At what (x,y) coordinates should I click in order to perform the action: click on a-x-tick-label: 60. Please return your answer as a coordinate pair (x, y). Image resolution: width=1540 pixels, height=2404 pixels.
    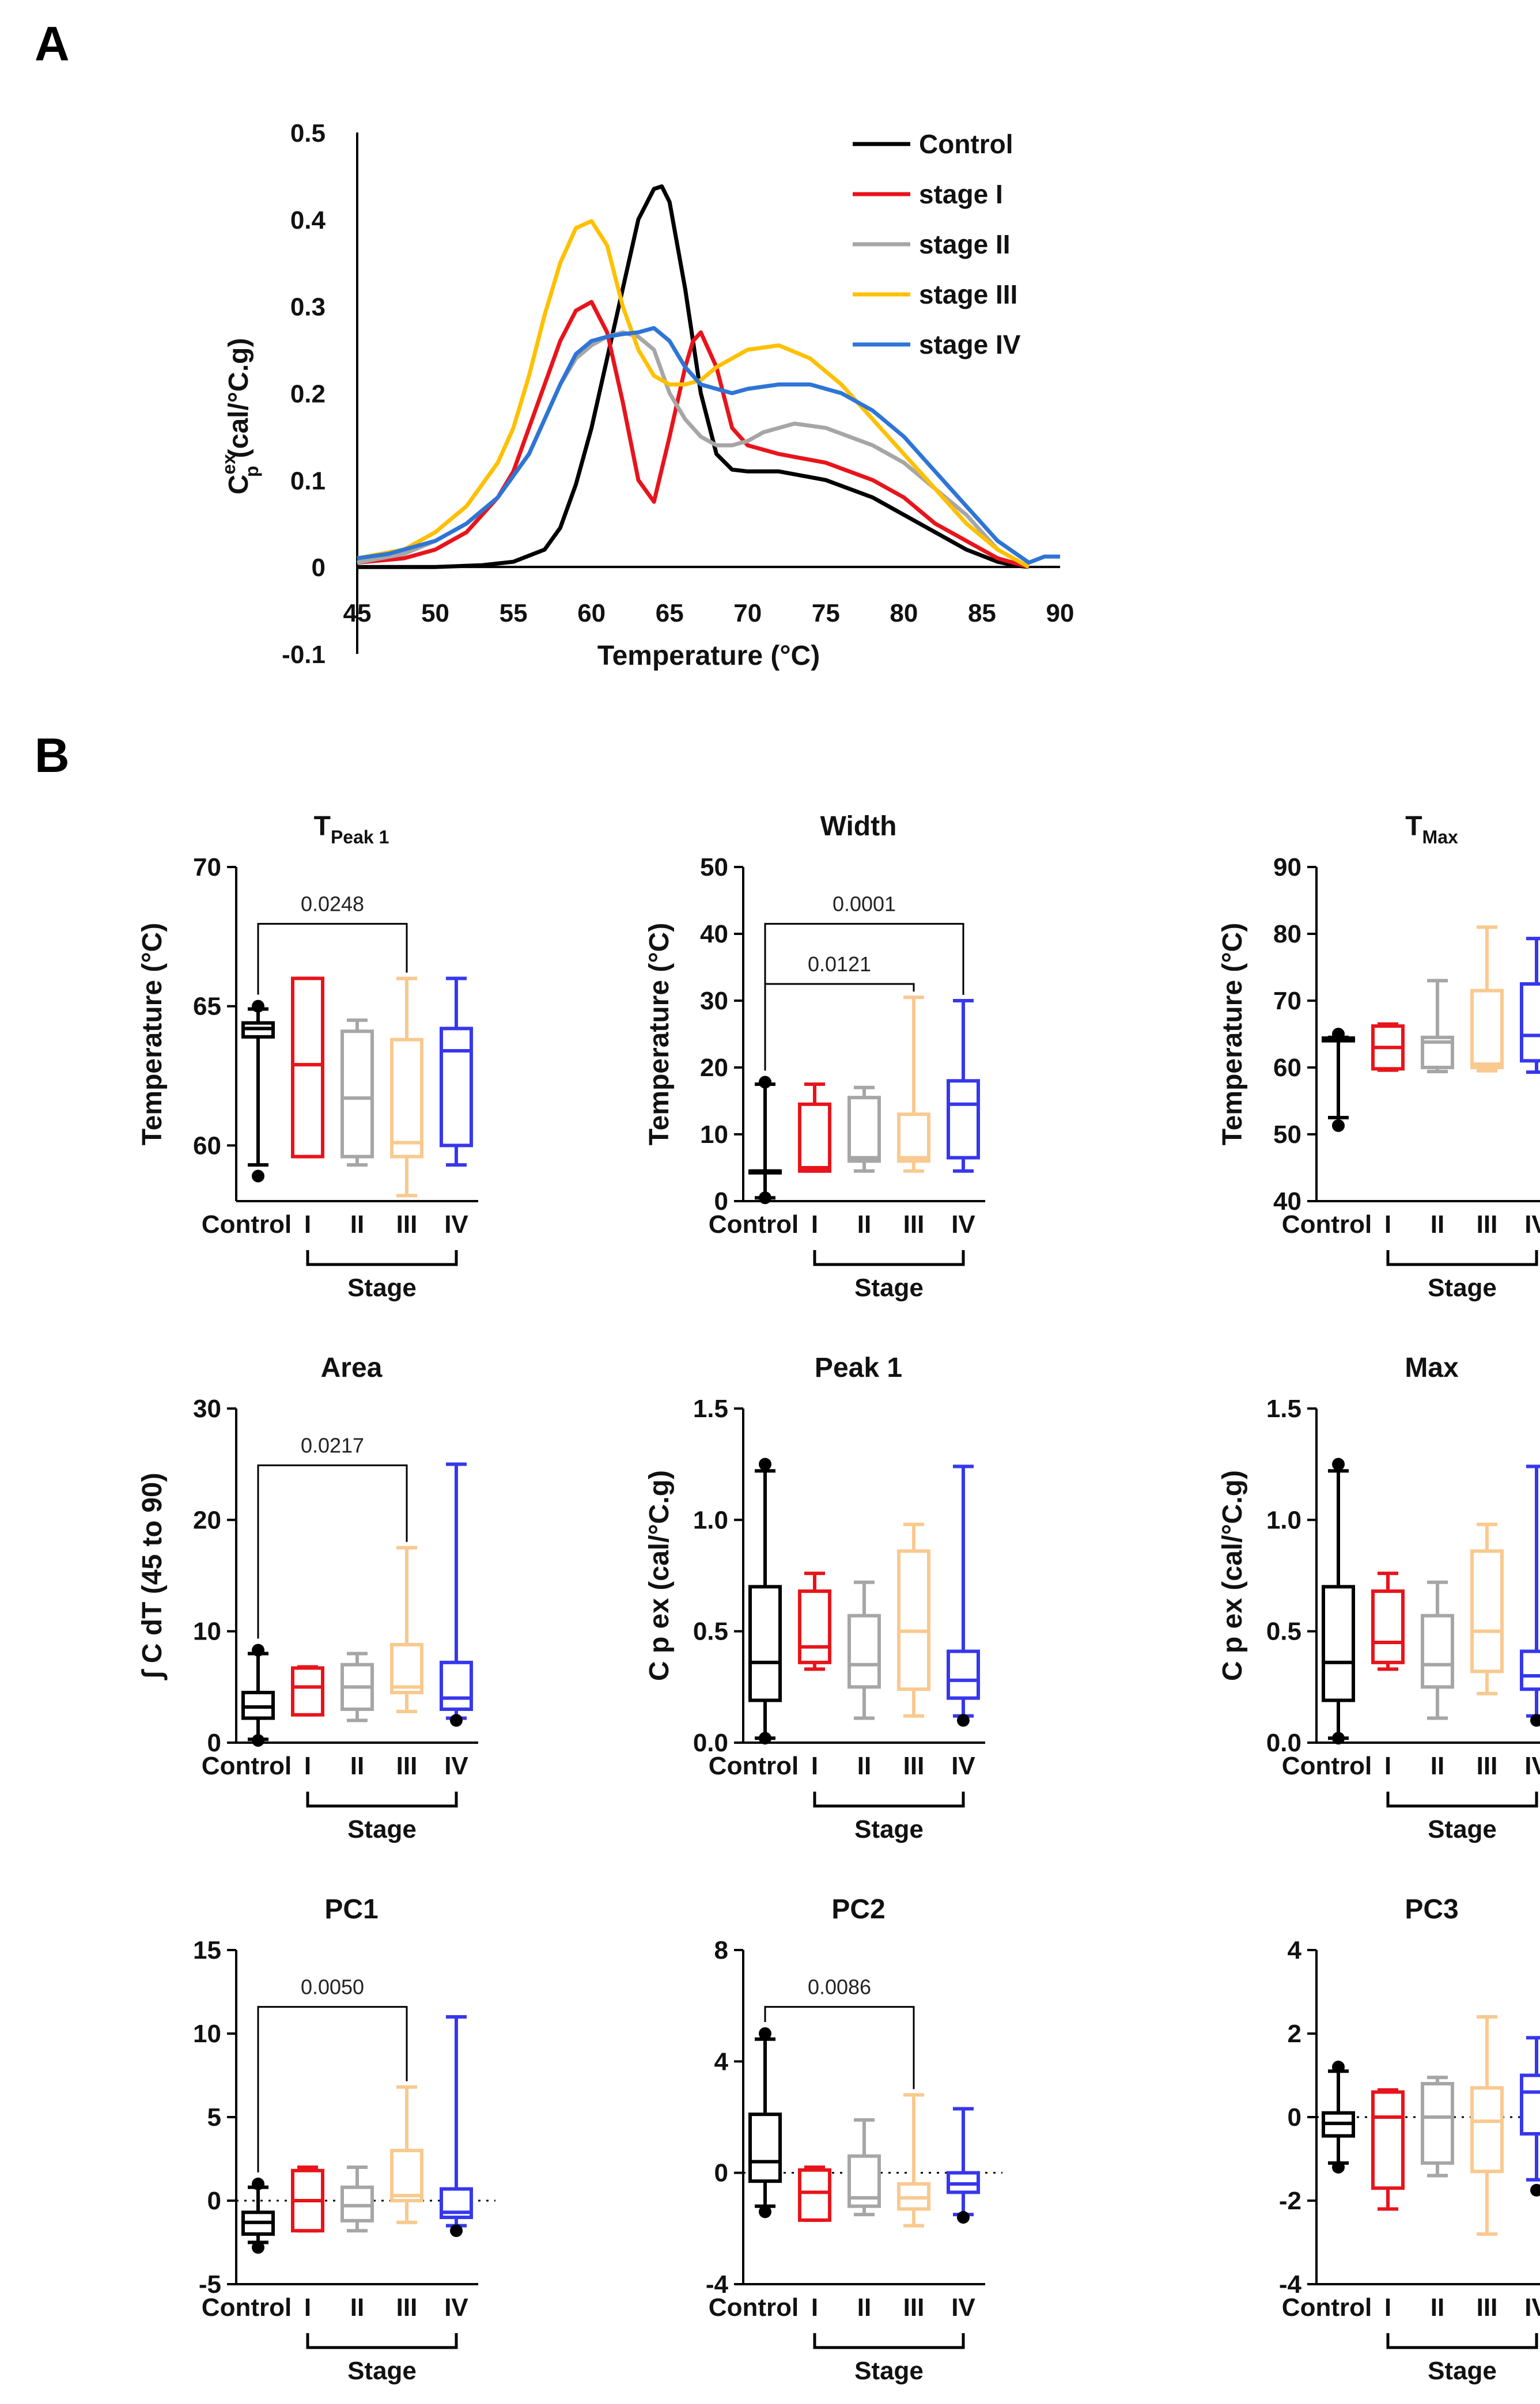
    Looking at the image, I should click on (591, 613).